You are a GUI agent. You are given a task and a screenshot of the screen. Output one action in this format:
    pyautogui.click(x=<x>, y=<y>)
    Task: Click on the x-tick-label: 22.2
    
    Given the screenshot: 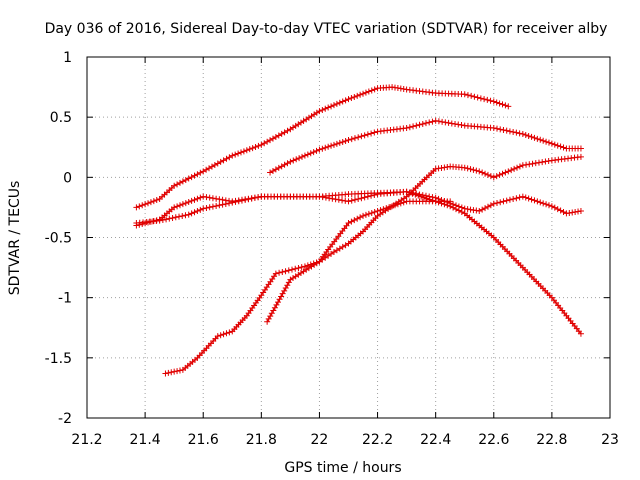 What is the action you would take?
    pyautogui.click(x=377, y=440)
    